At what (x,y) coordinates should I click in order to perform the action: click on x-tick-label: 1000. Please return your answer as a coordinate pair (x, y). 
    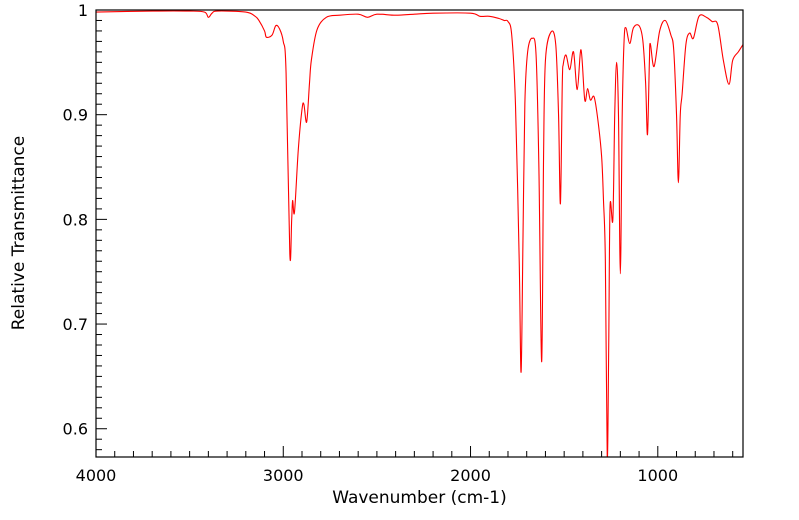
    Looking at the image, I should click on (657, 475).